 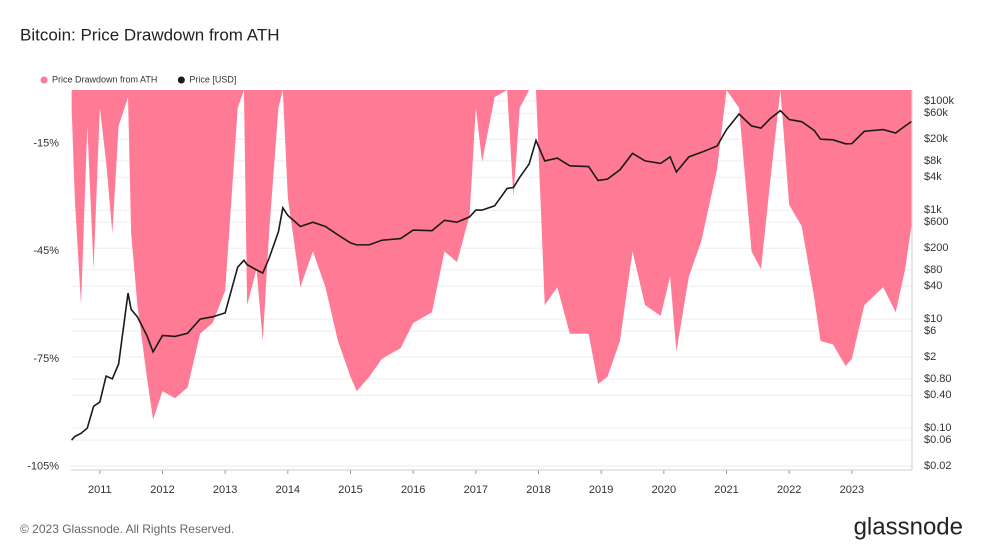 I want to click on x-tick-label: 2012, so click(x=162, y=490).